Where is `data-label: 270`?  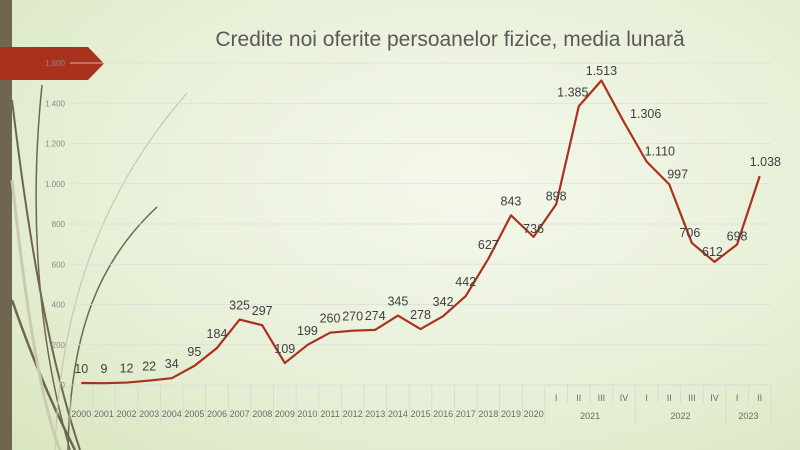 data-label: 270 is located at coordinates (352, 317).